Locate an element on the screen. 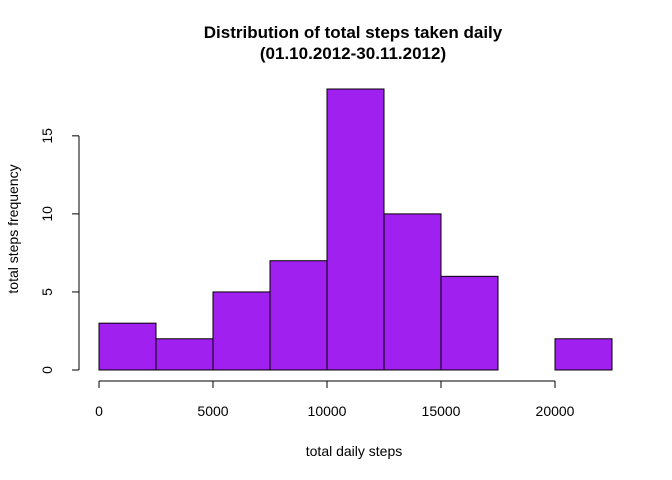 The width and height of the screenshot is (672, 480). y-tick-label: 15 is located at coordinates (47, 136).